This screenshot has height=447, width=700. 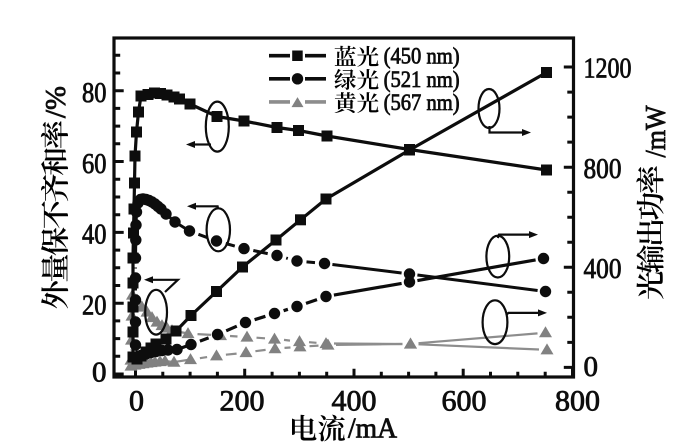 I want to click on svg-text: (567 nm), so click(x=422, y=103).